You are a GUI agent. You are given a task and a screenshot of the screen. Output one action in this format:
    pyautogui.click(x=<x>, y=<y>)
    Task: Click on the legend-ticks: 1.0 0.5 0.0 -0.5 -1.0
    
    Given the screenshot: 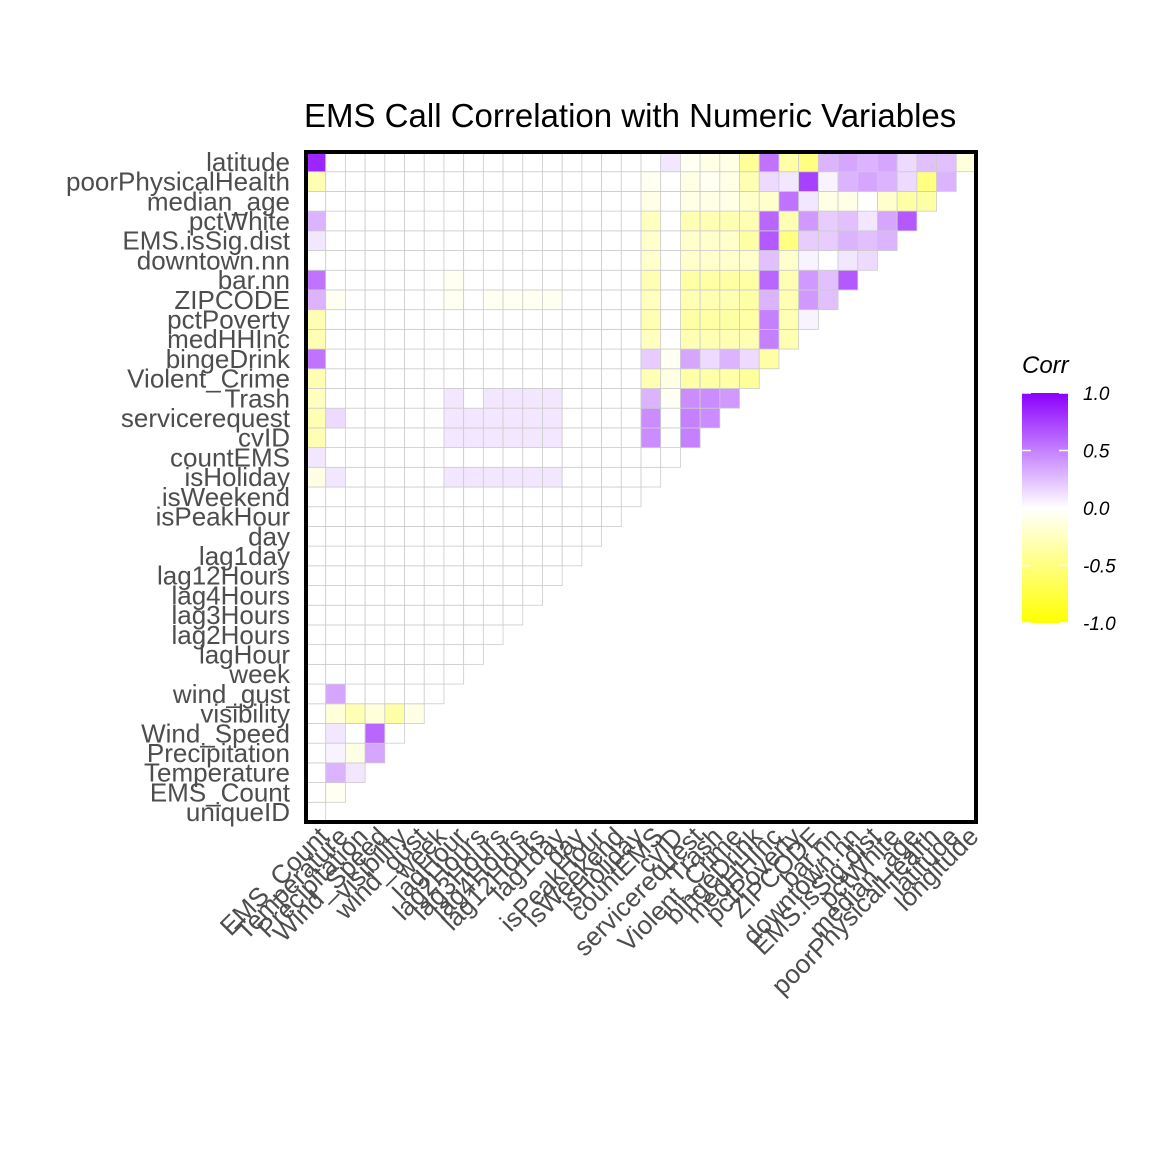 What is the action you would take?
    pyautogui.click(x=1069, y=509)
    